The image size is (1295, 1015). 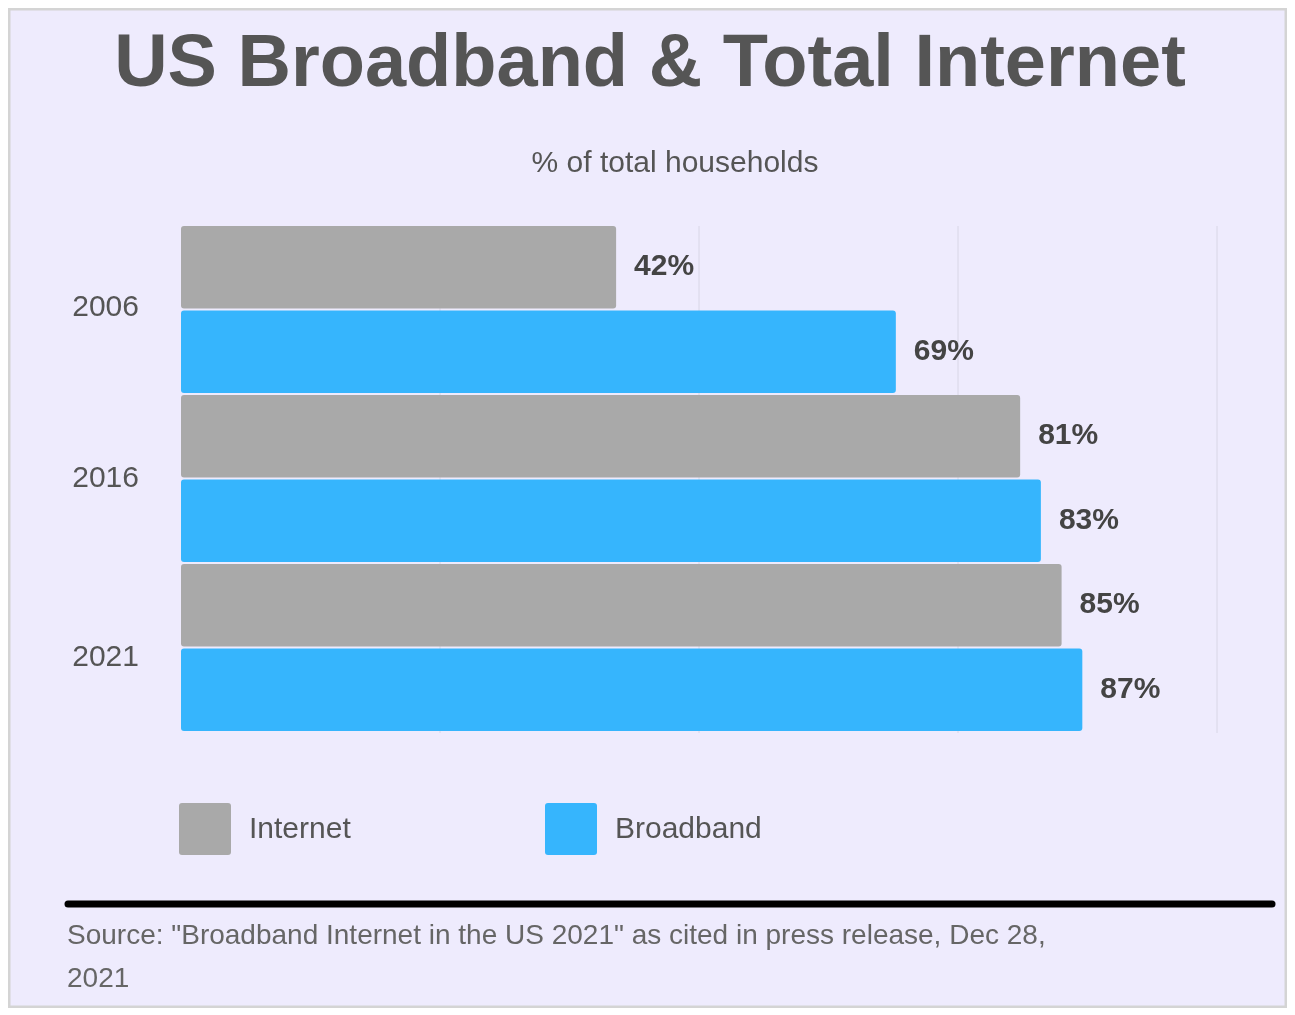 What do you see at coordinates (300, 827) in the screenshot?
I see `legend-label: Internet` at bounding box center [300, 827].